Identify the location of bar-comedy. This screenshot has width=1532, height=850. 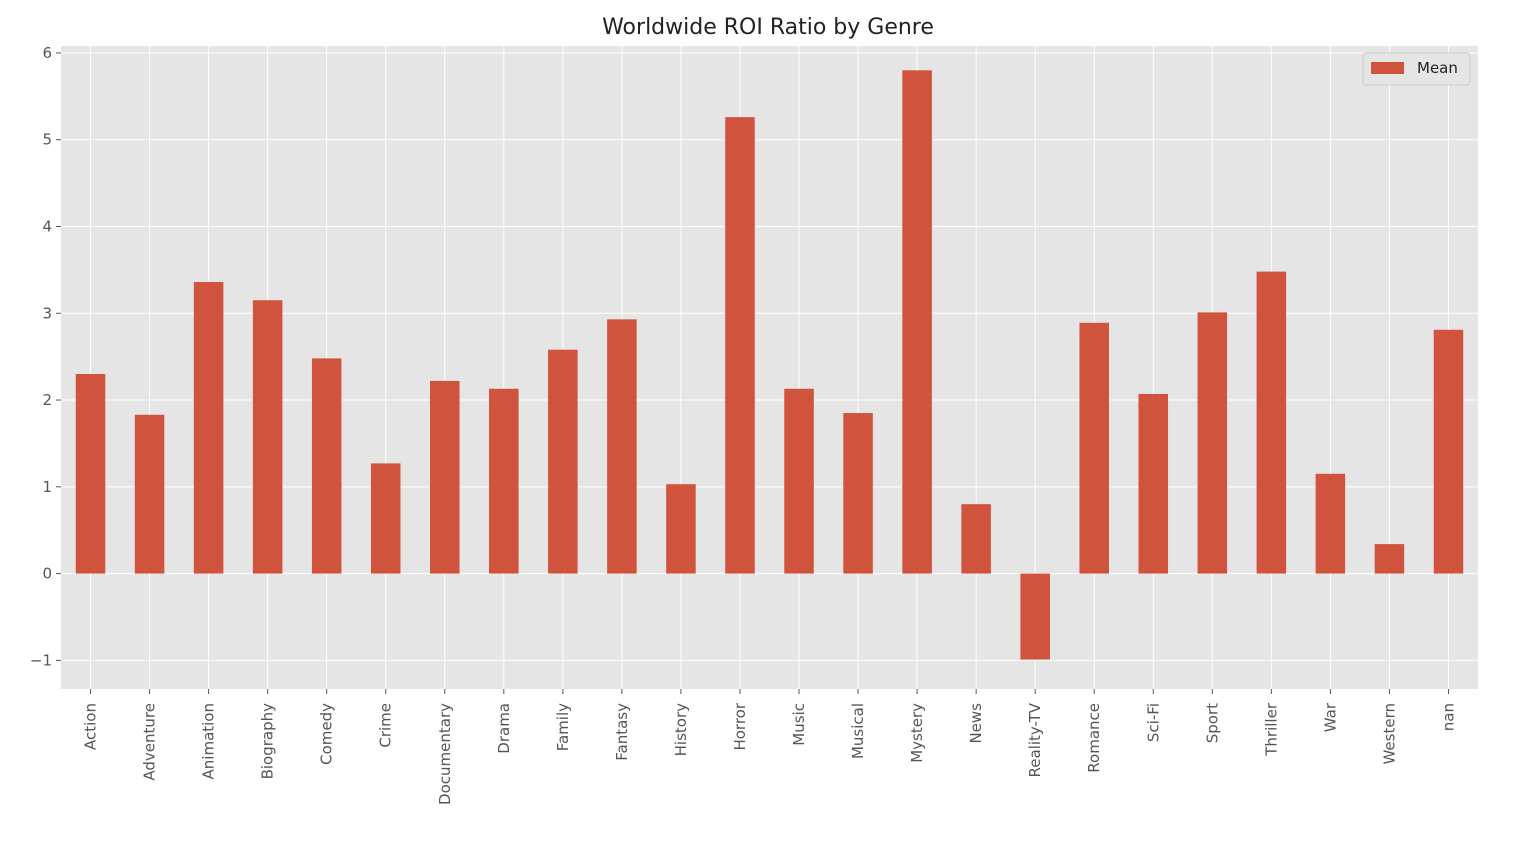
(326, 466).